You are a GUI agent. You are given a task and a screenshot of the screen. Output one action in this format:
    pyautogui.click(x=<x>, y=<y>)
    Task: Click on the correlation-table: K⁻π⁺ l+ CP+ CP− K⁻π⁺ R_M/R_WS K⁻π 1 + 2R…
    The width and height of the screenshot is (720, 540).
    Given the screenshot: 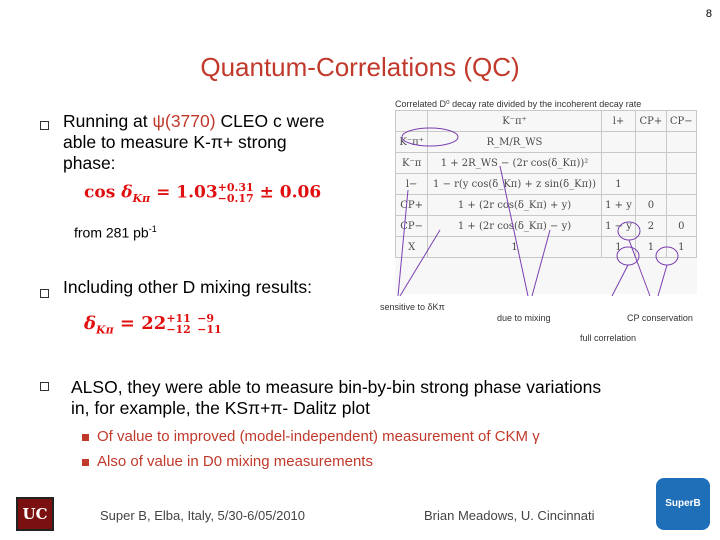 What is the action you would take?
    pyautogui.click(x=546, y=184)
    